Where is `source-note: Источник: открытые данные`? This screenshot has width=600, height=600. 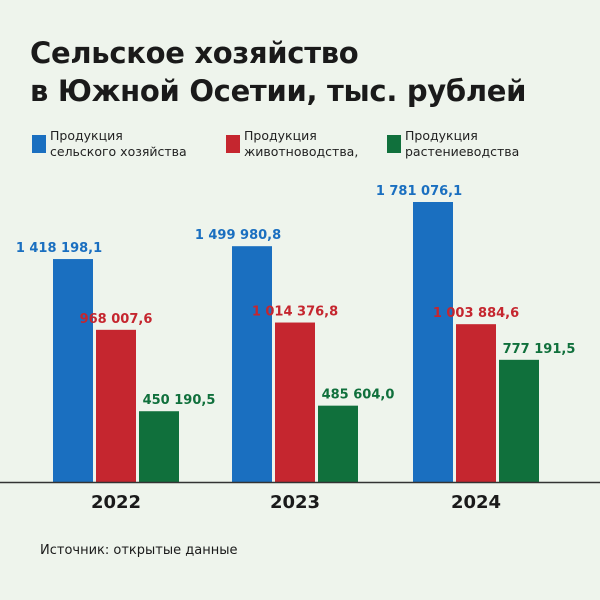
source-note: Источник: открытые данные is located at coordinates (139, 550).